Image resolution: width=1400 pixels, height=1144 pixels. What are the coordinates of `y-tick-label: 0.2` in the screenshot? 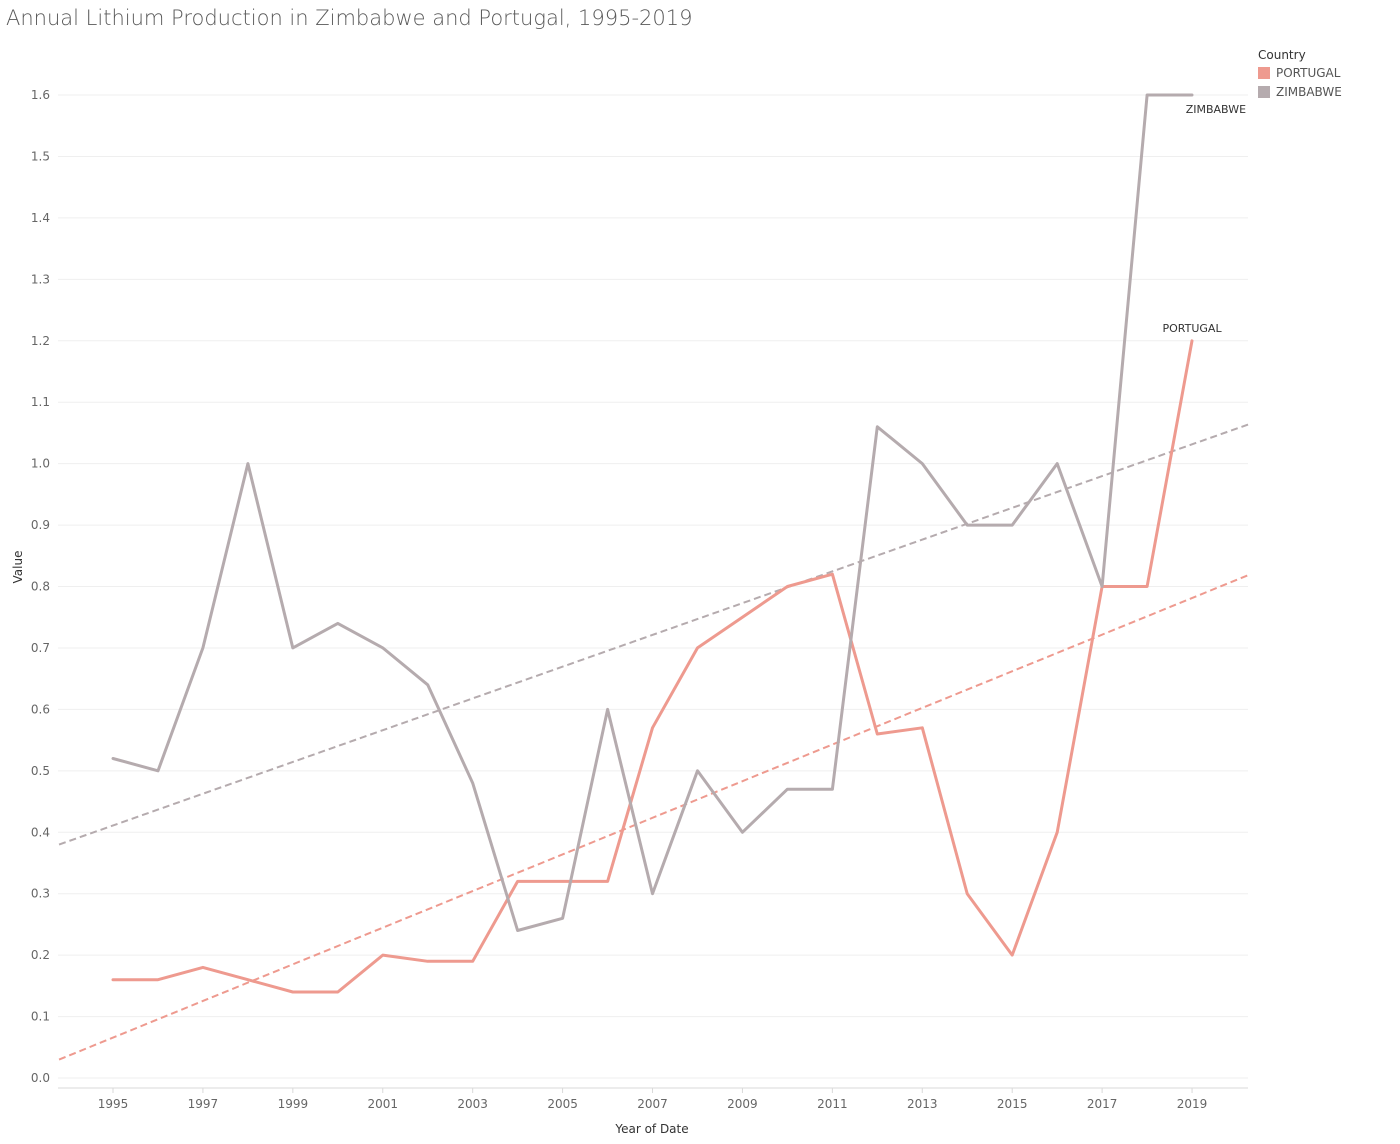 It's located at (40, 955).